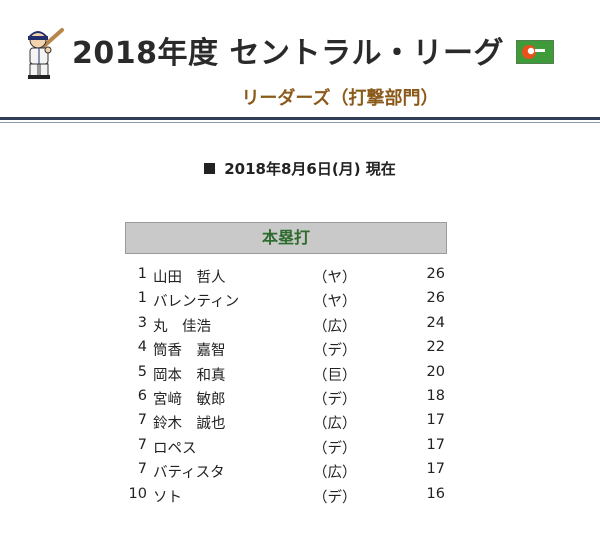  Describe the element at coordinates (175, 448) in the screenshot. I see `player-name: ロペス` at that location.